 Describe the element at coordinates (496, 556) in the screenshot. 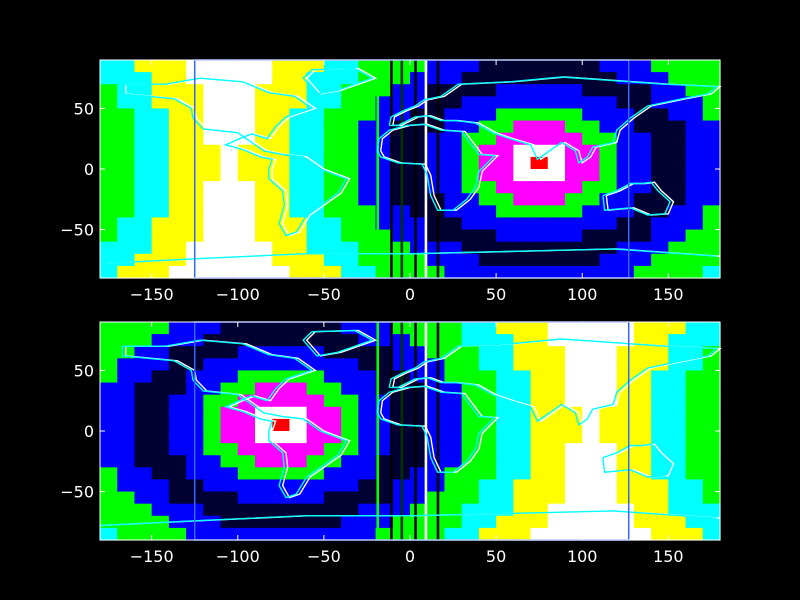

I see `x-tick-label: 50` at that location.